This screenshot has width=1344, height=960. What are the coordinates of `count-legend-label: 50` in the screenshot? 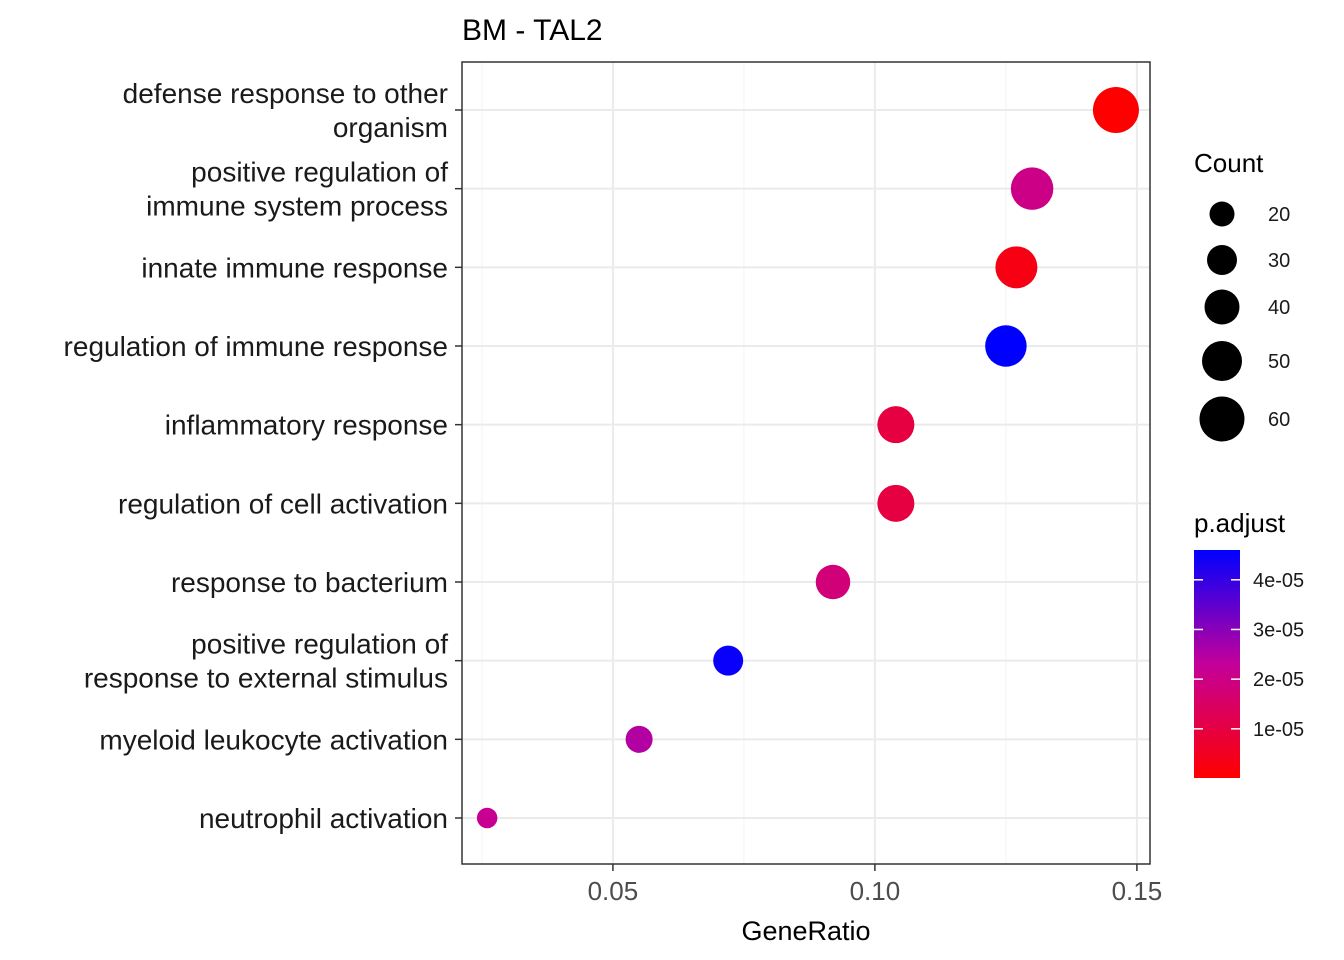 It's located at (1279, 362).